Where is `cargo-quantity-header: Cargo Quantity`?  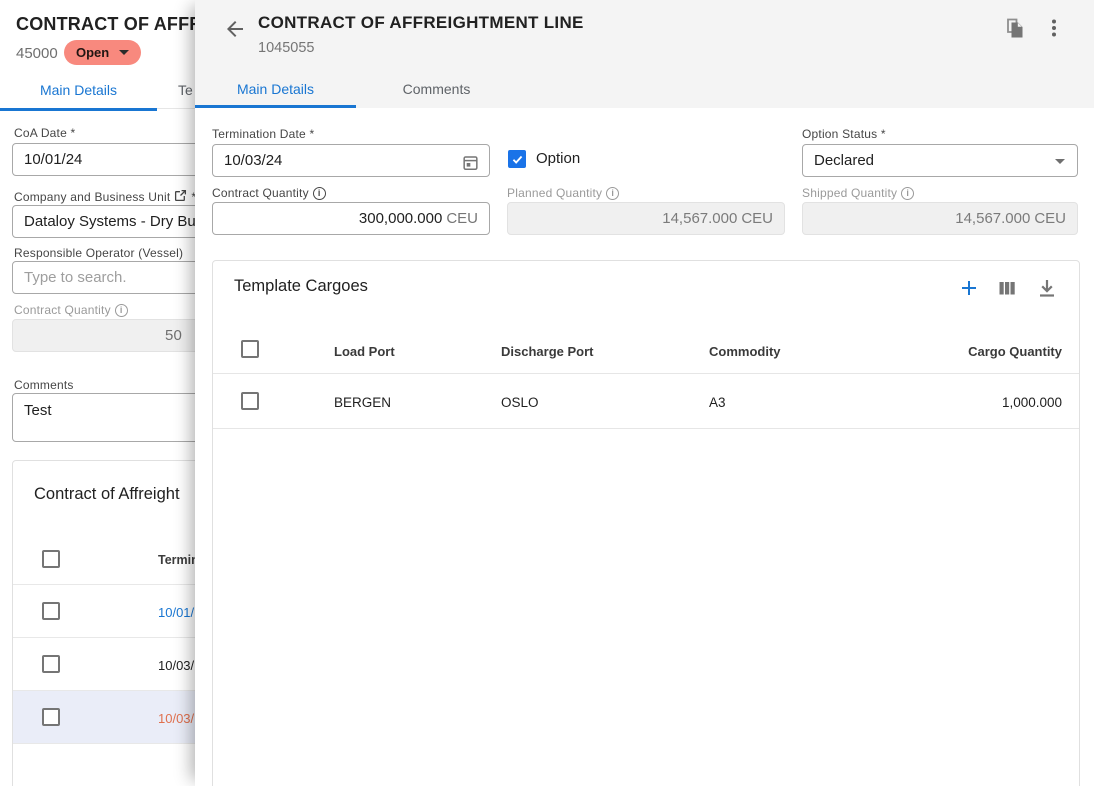
cargo-quantity-header: Cargo Quantity is located at coordinates (1015, 351).